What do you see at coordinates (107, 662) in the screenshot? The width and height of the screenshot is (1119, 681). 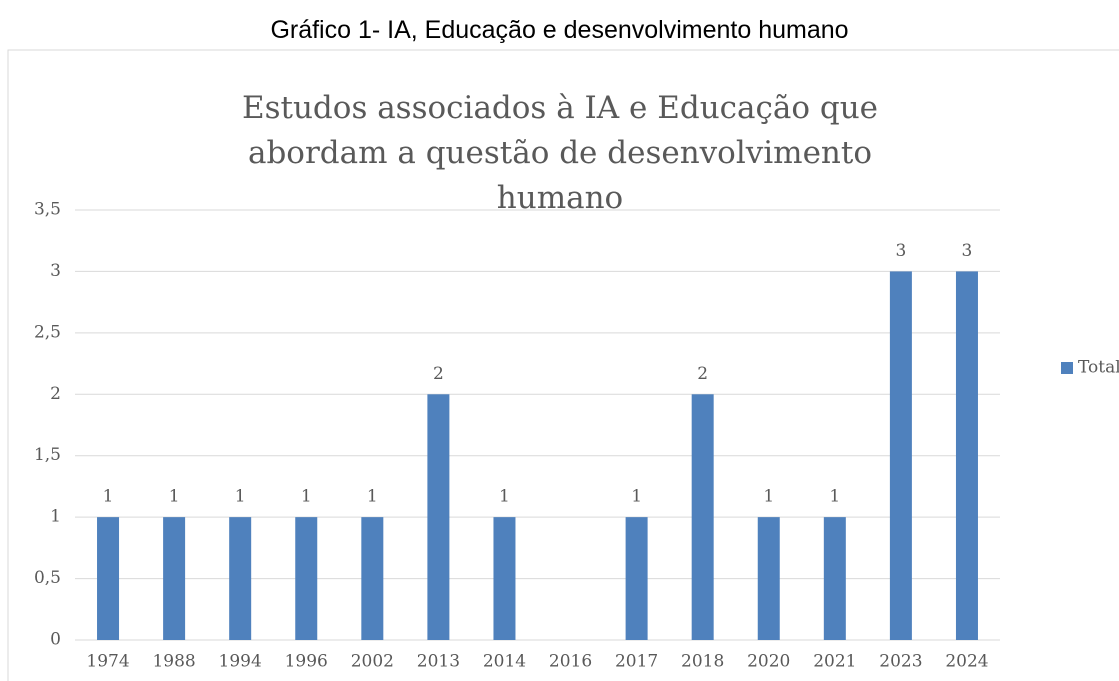 I see `x-tick-label: 1974` at bounding box center [107, 662].